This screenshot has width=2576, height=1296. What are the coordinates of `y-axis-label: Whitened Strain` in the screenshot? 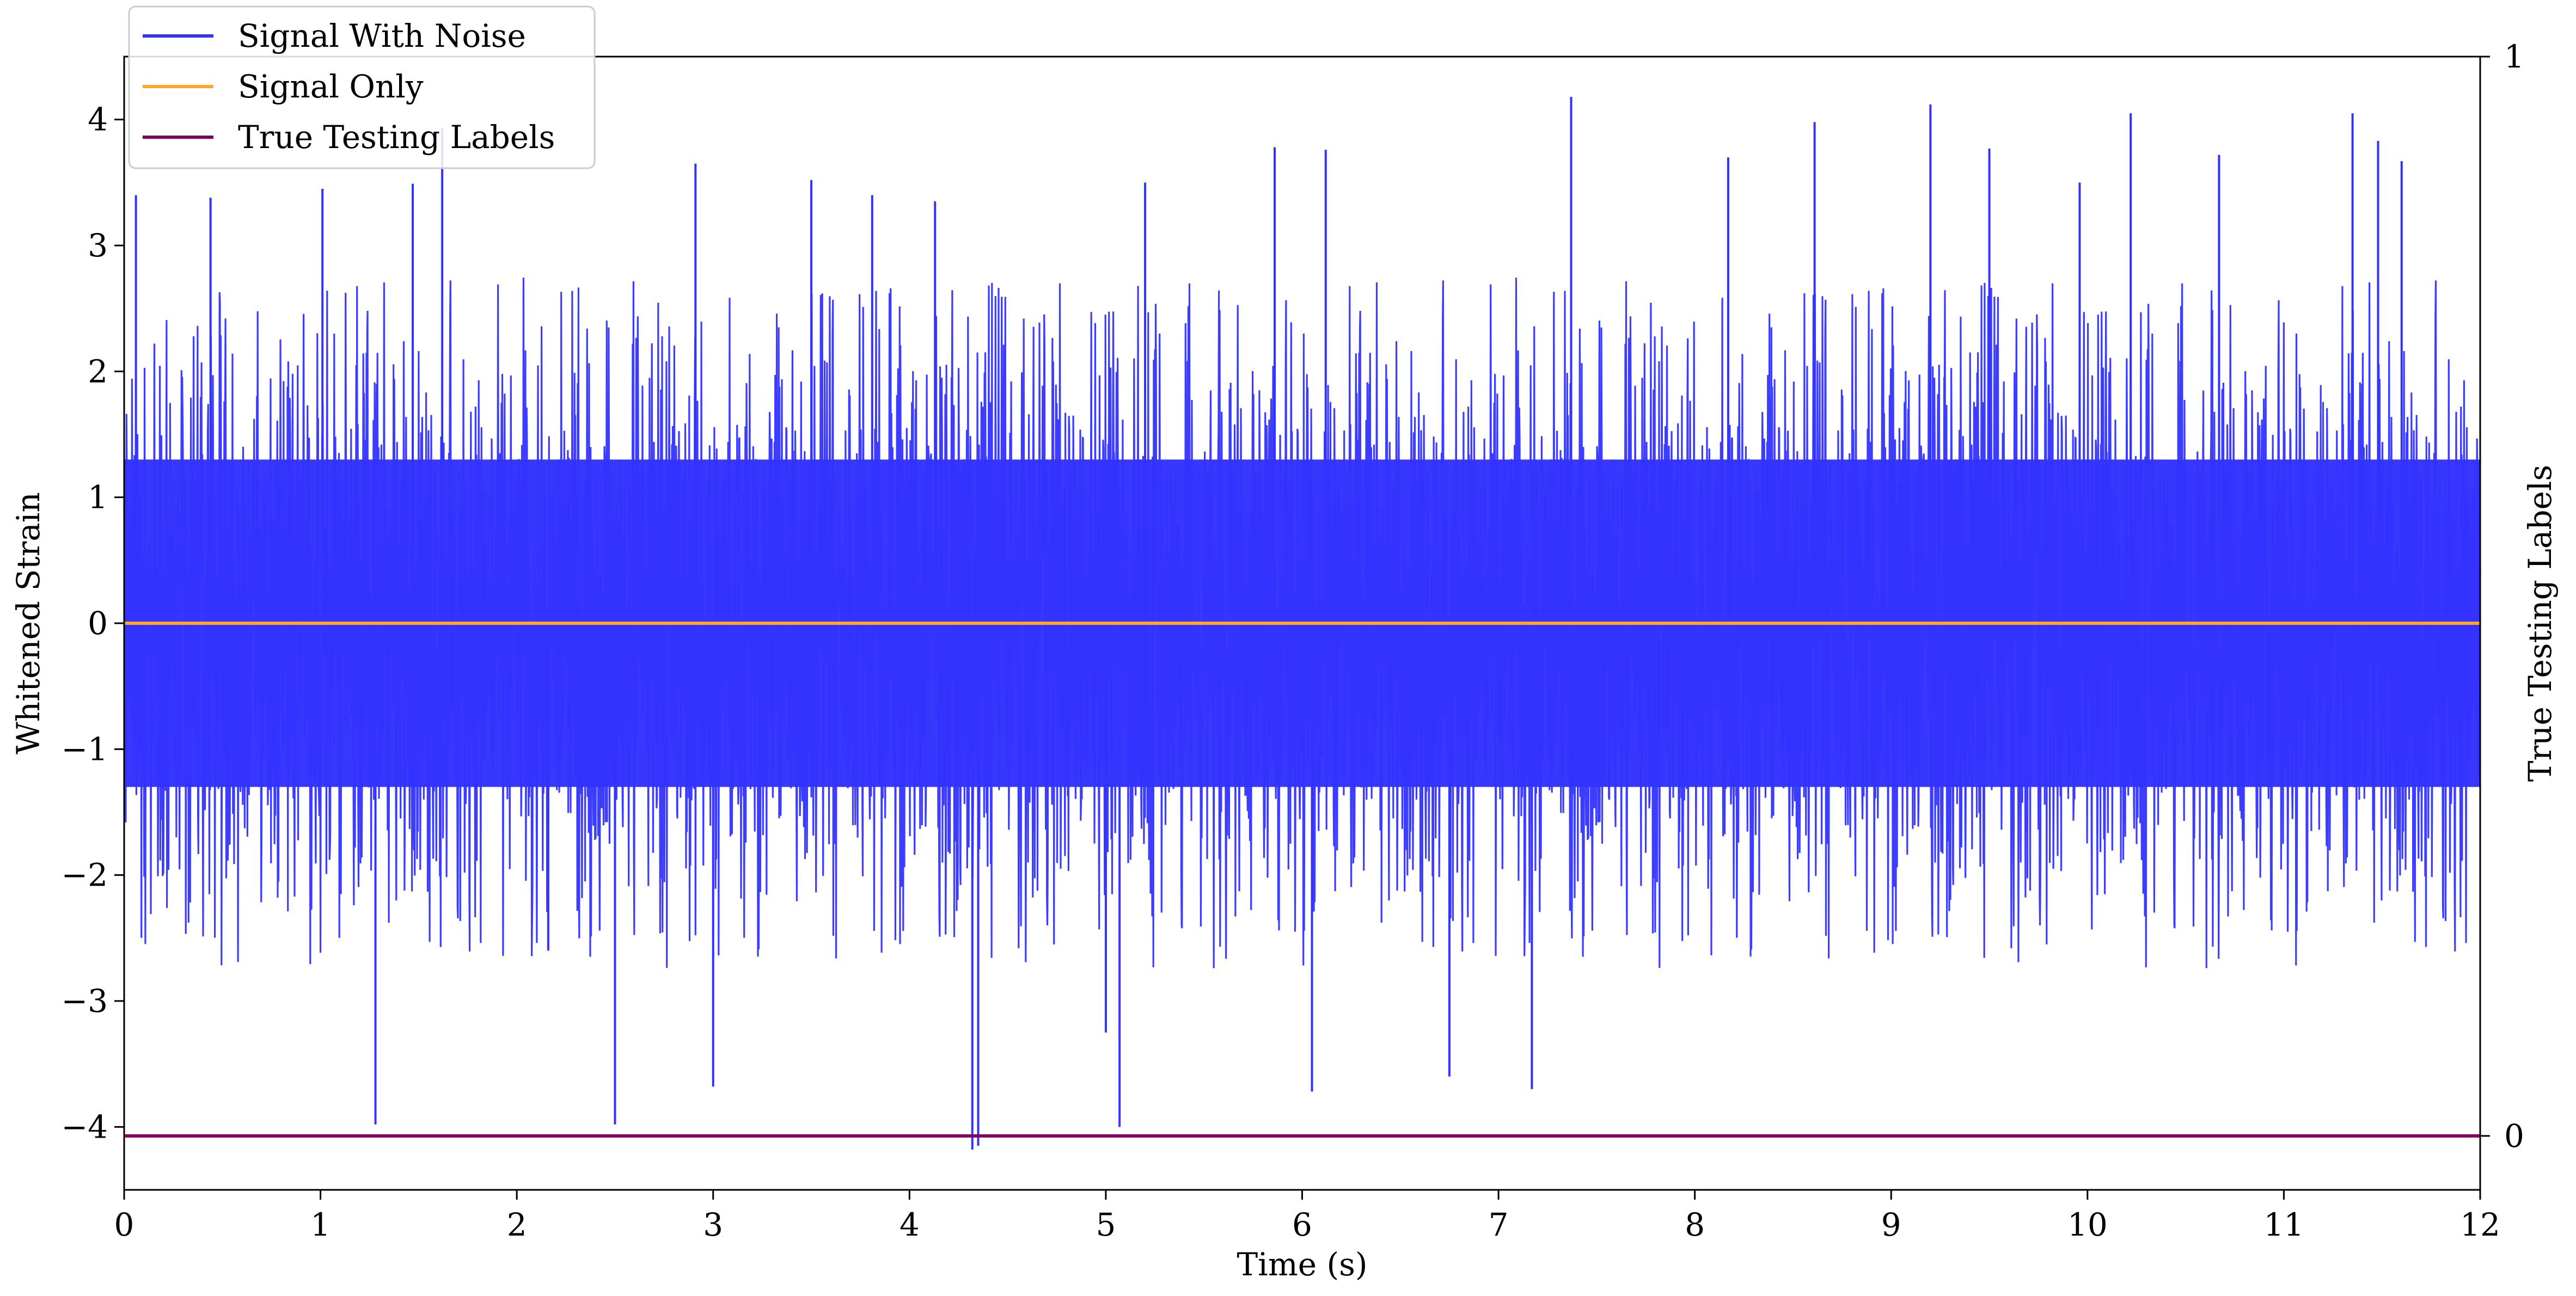 It's located at (28, 623).